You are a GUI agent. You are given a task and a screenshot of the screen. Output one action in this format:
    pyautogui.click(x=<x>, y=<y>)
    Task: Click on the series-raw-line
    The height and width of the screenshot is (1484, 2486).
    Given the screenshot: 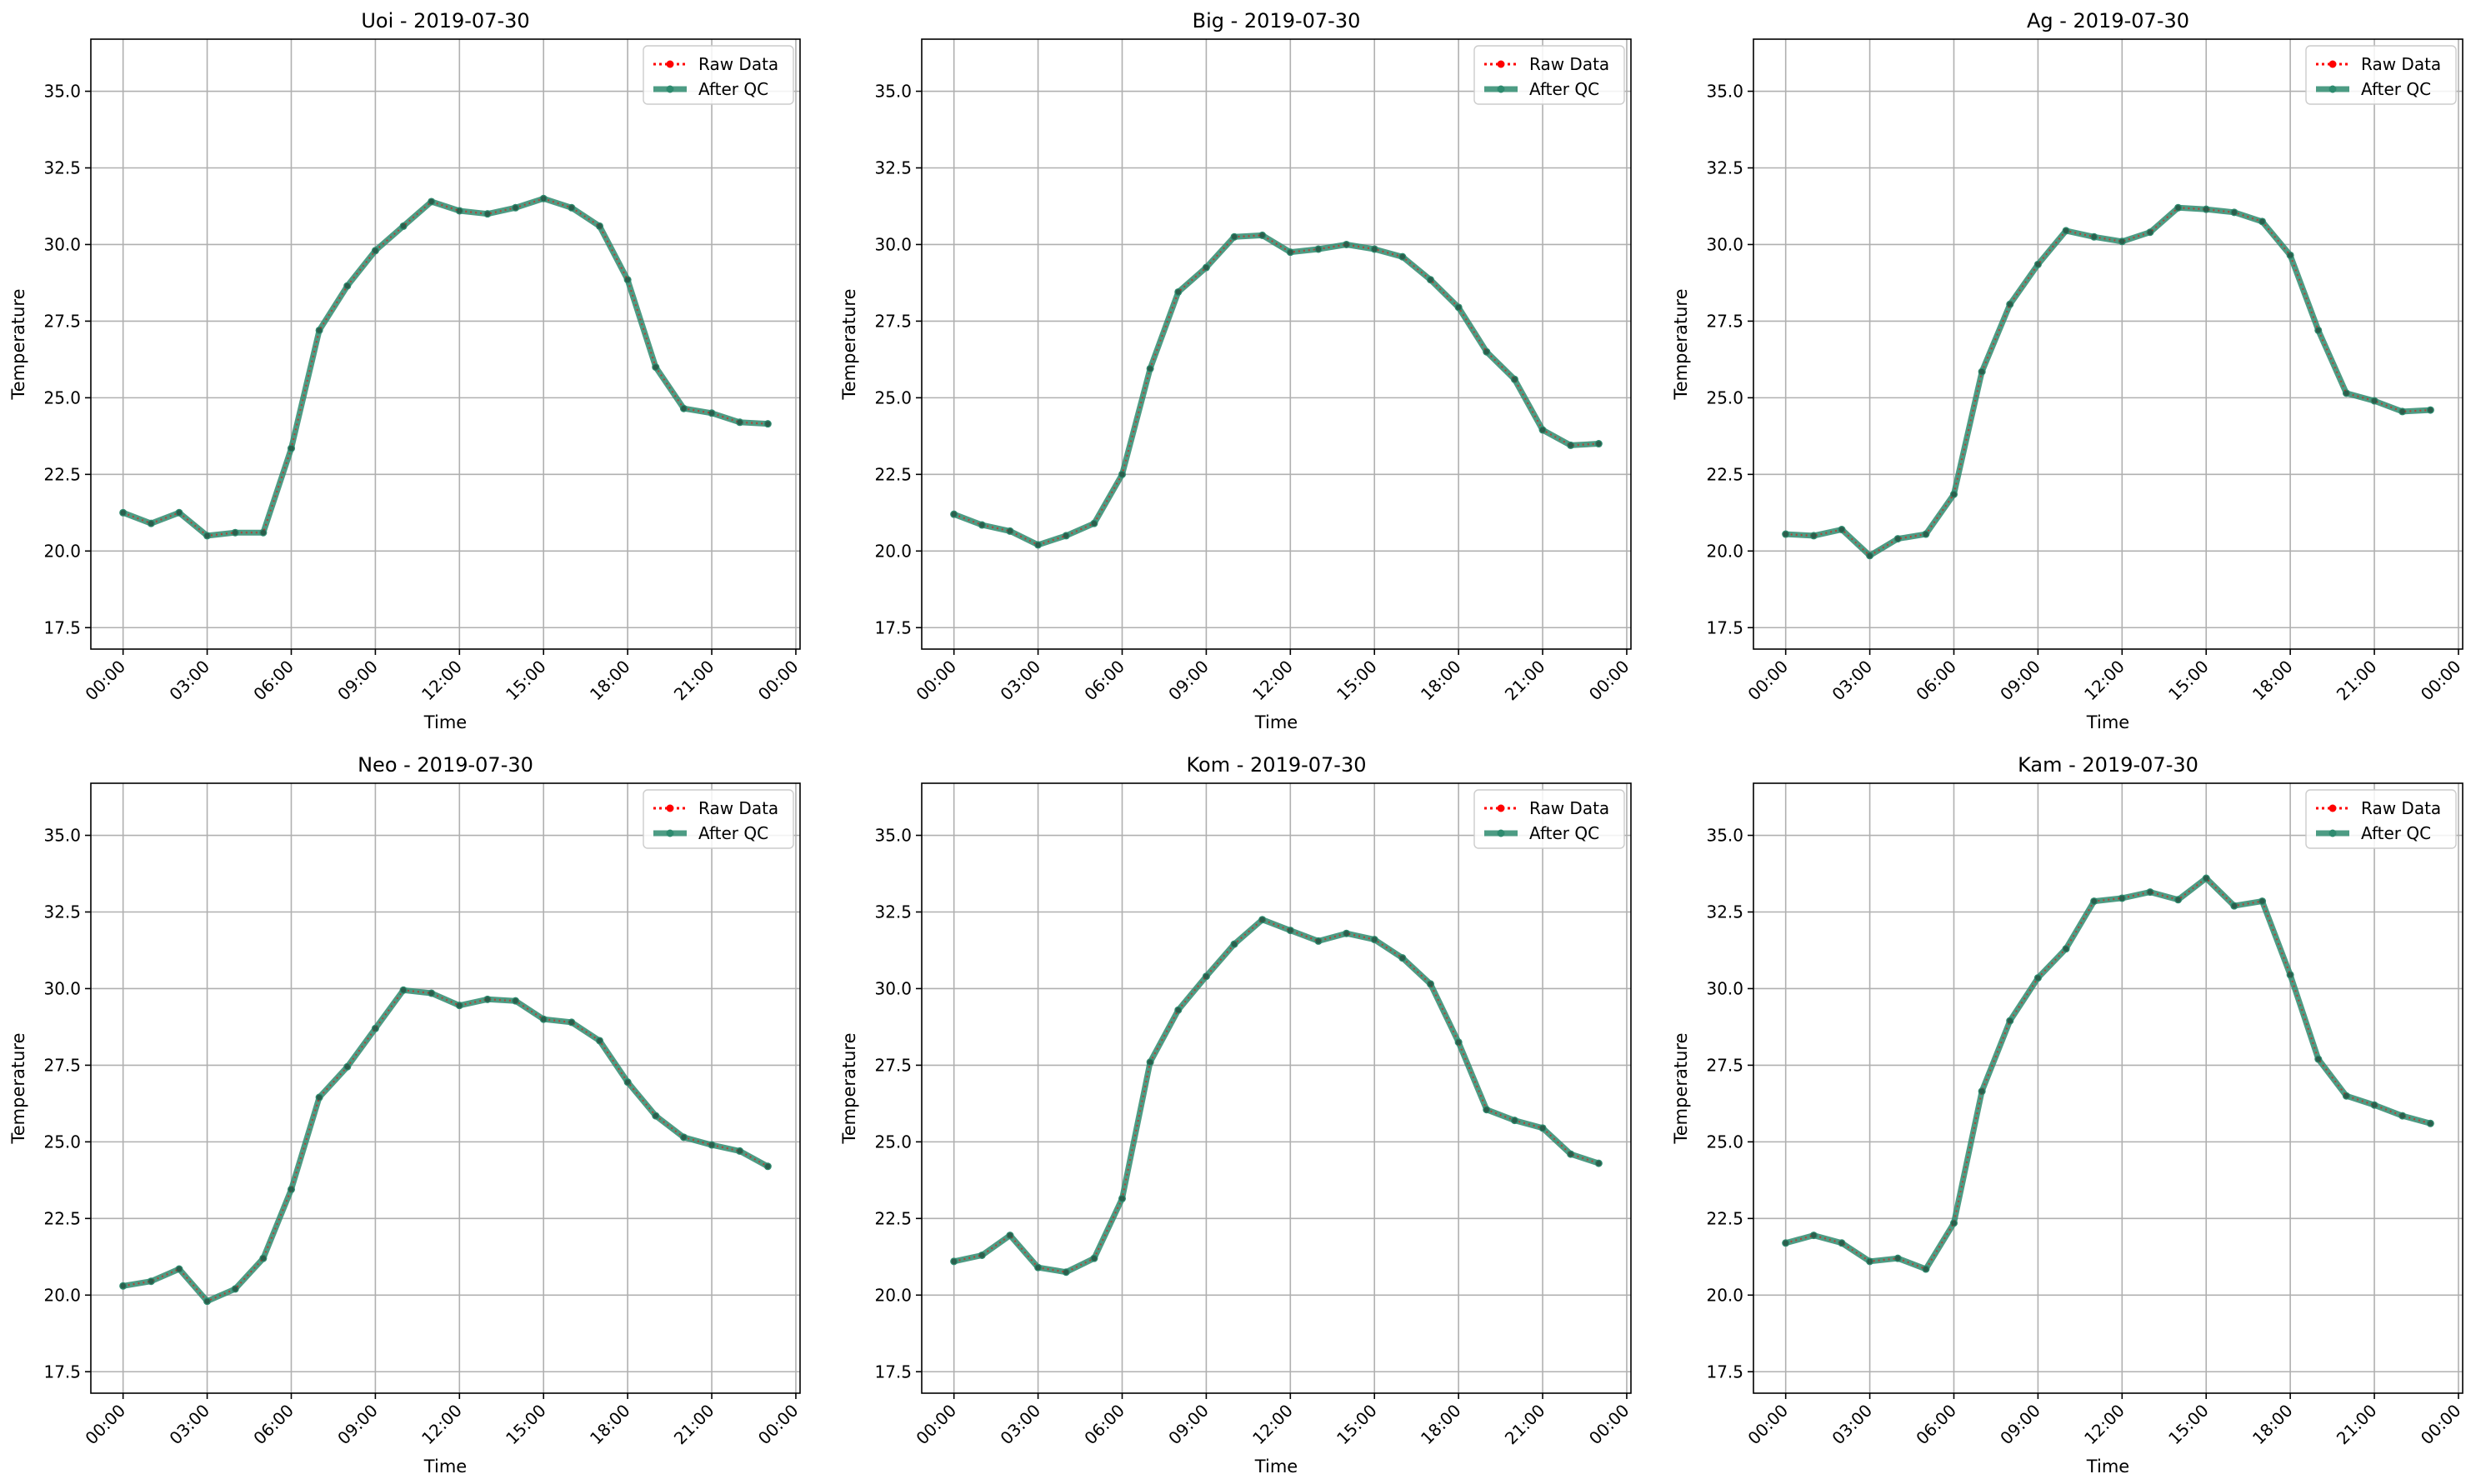 What is the action you would take?
    pyautogui.click(x=445, y=1145)
    